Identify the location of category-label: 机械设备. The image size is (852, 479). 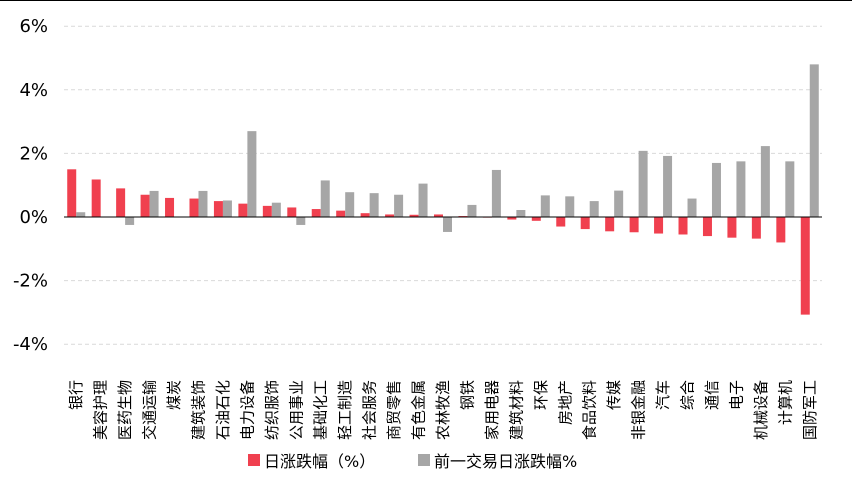
(761, 410).